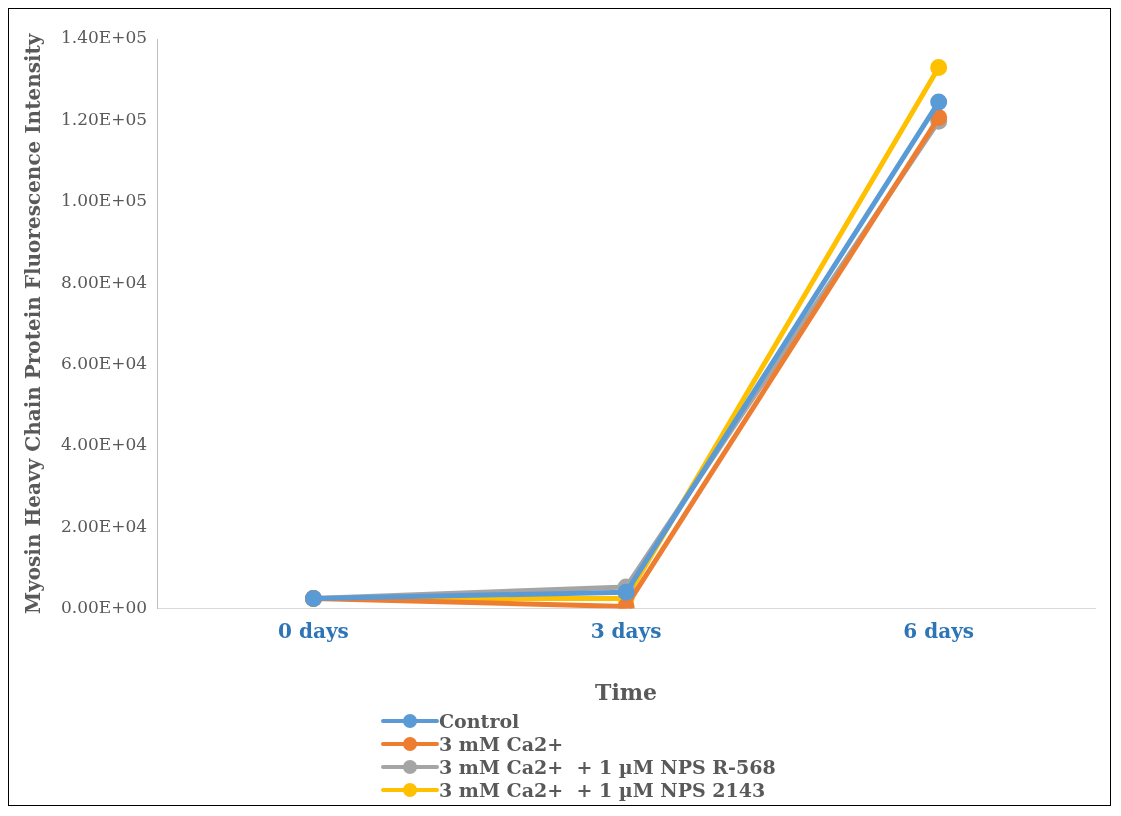  Describe the element at coordinates (501, 743) in the screenshot. I see `legend-label: 3 mM Ca2+` at that location.